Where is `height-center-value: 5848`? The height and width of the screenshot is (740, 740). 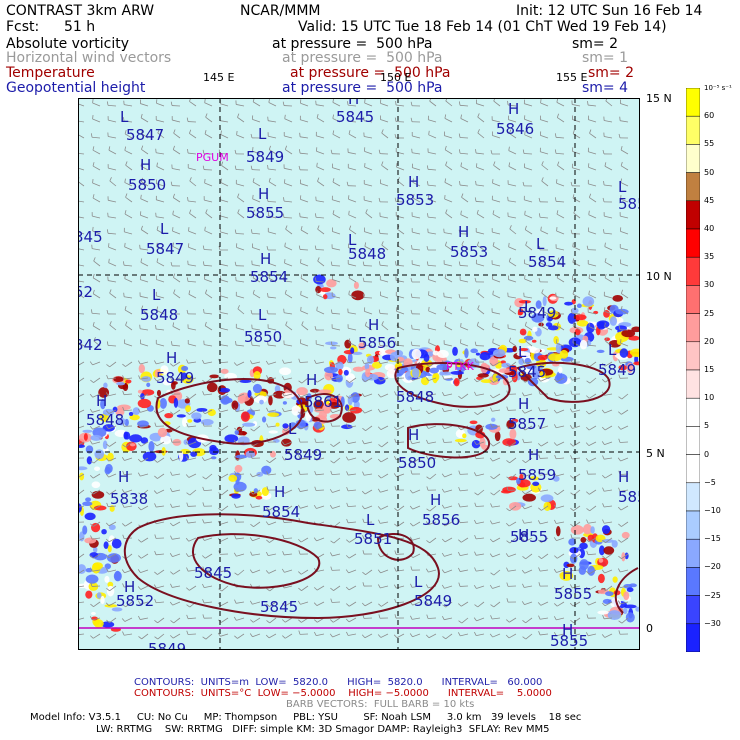 height-center-value: 5848 is located at coordinates (105, 420).